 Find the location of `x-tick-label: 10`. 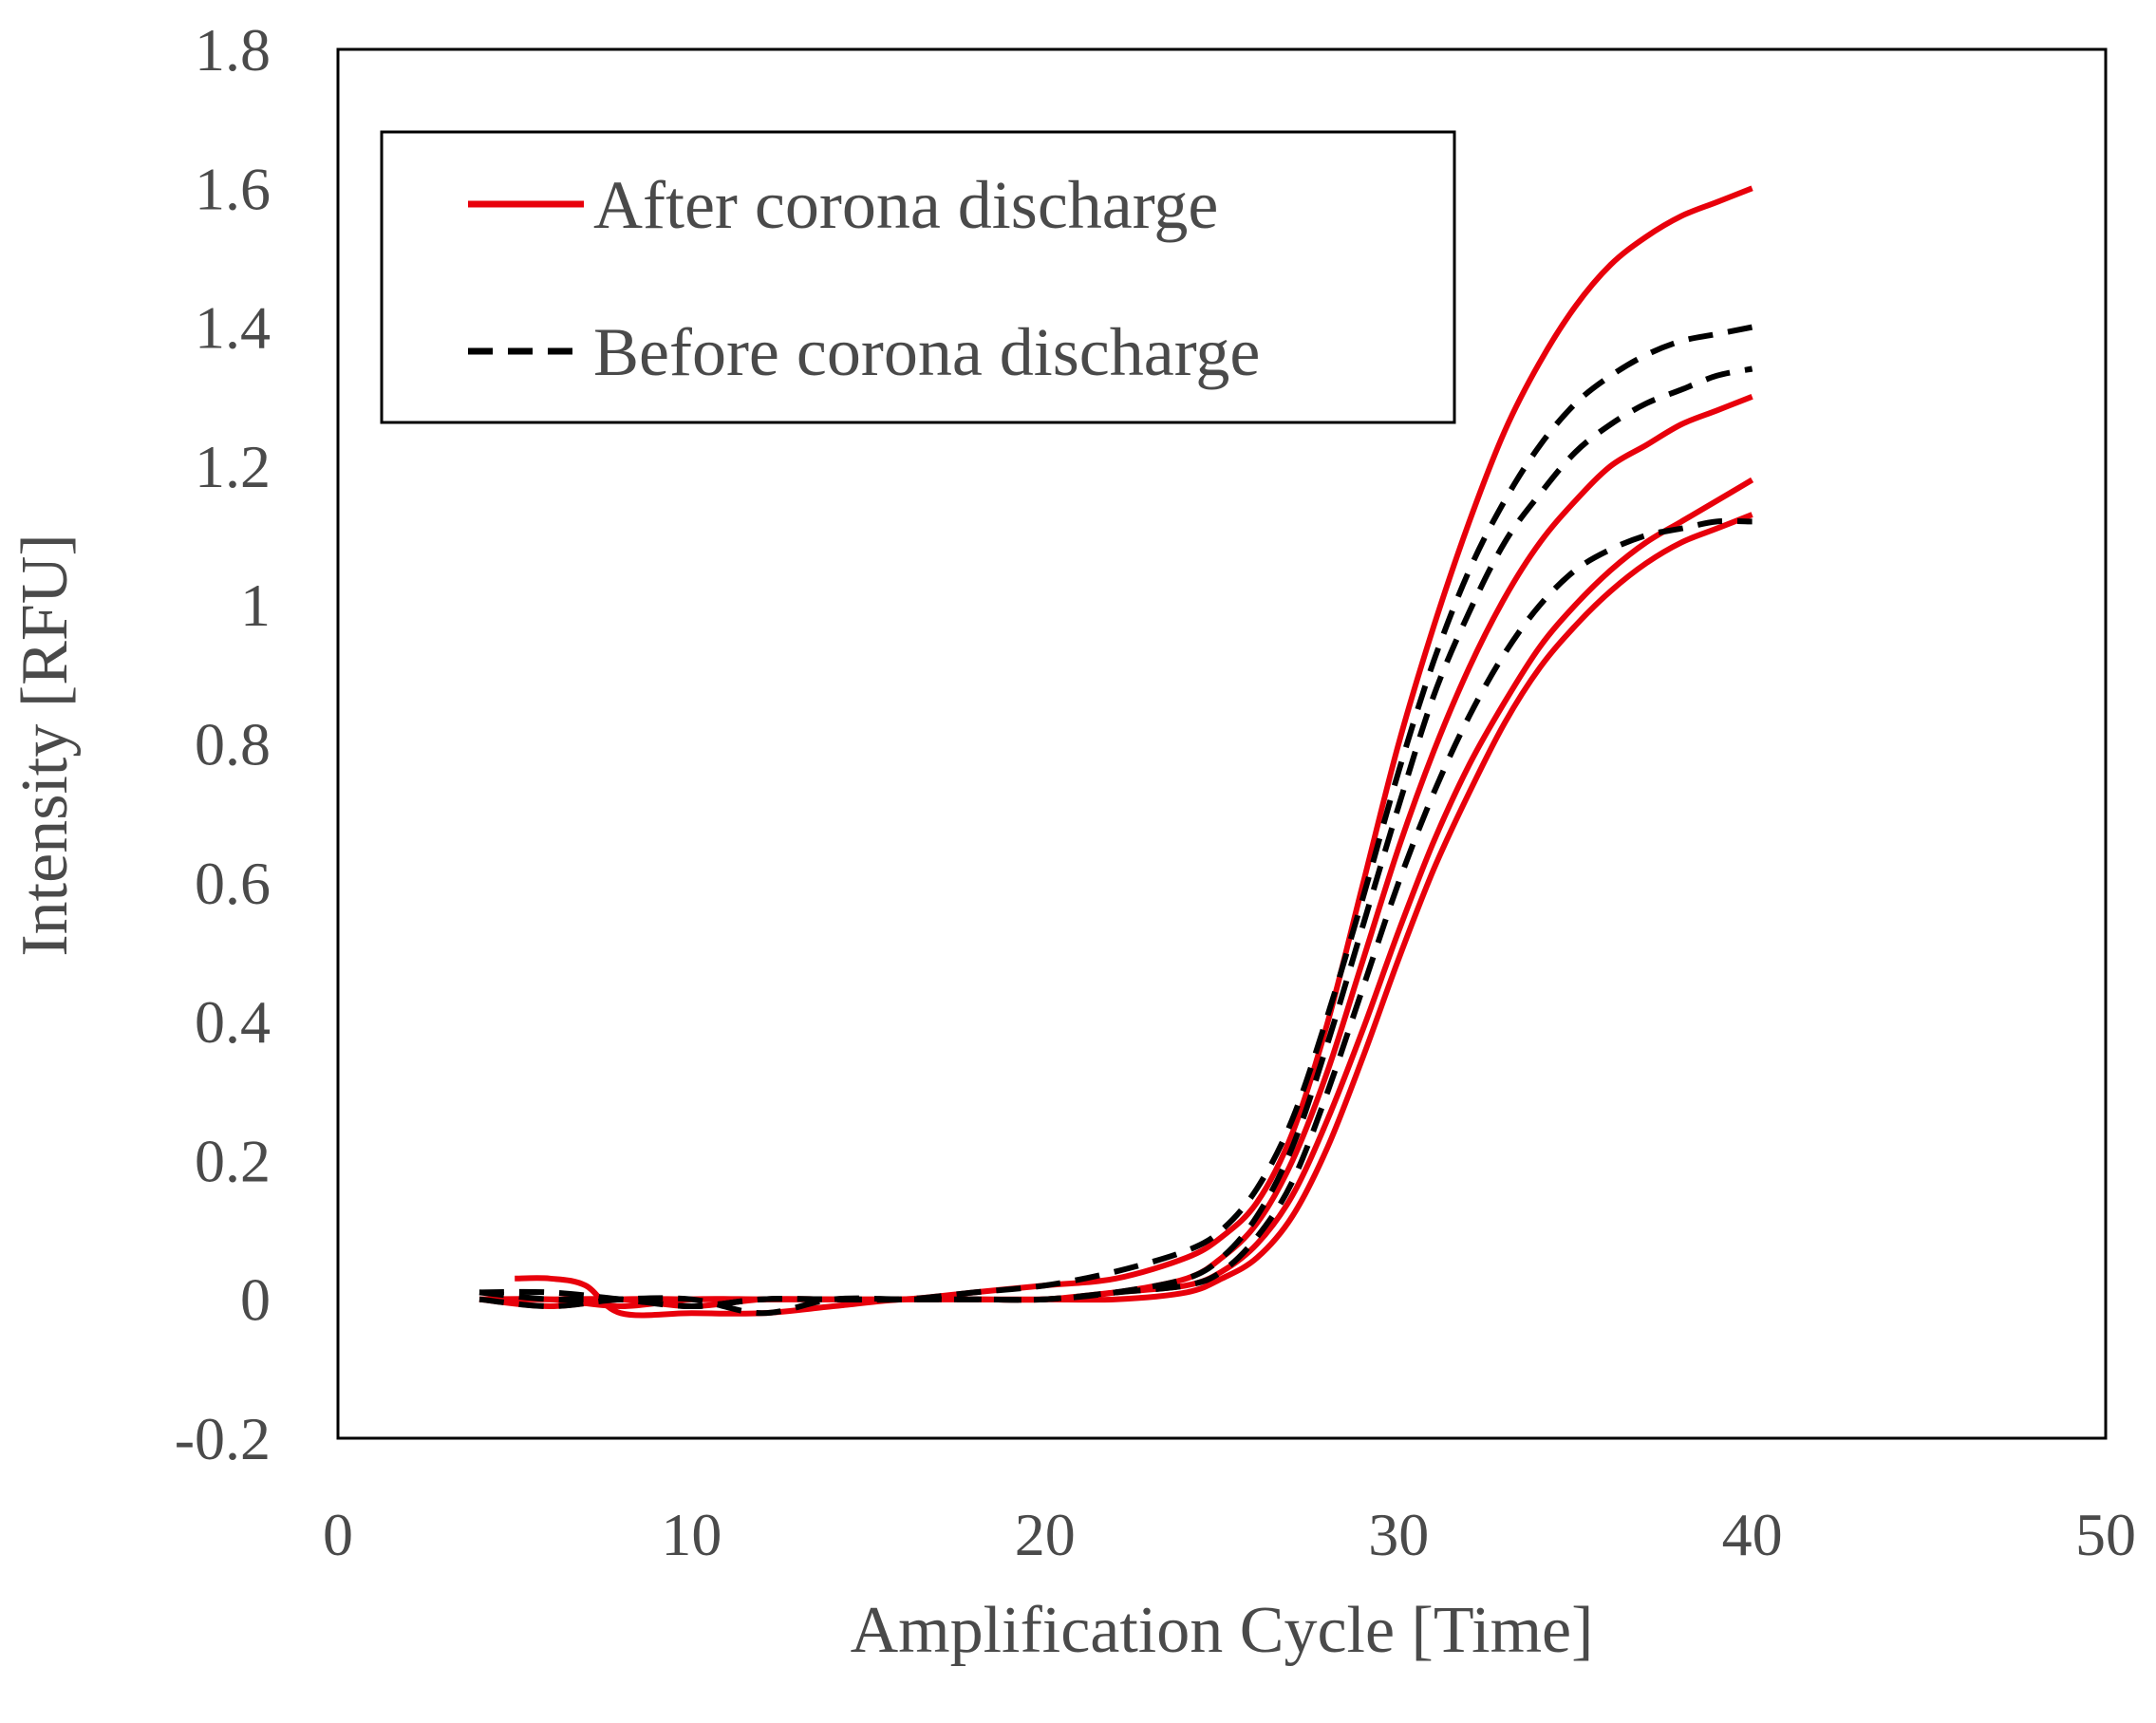

x-tick-label: 10 is located at coordinates (691, 1534).